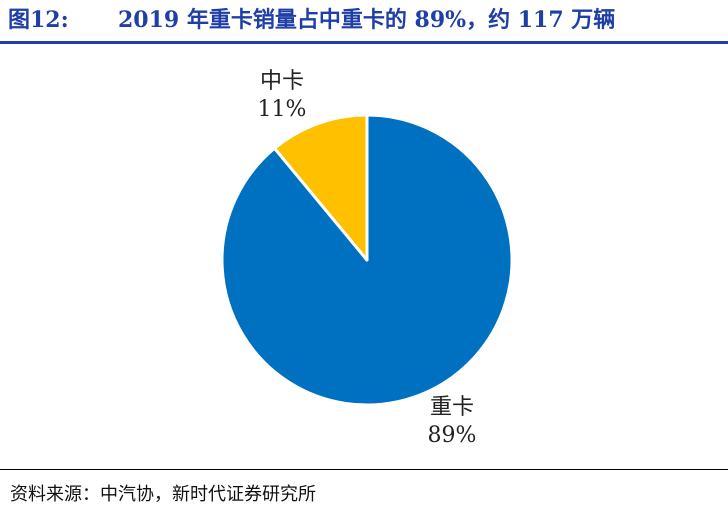 This screenshot has height=523, width=728. Describe the element at coordinates (321, 187) in the screenshot. I see `pie-slice-medium-truck` at that location.